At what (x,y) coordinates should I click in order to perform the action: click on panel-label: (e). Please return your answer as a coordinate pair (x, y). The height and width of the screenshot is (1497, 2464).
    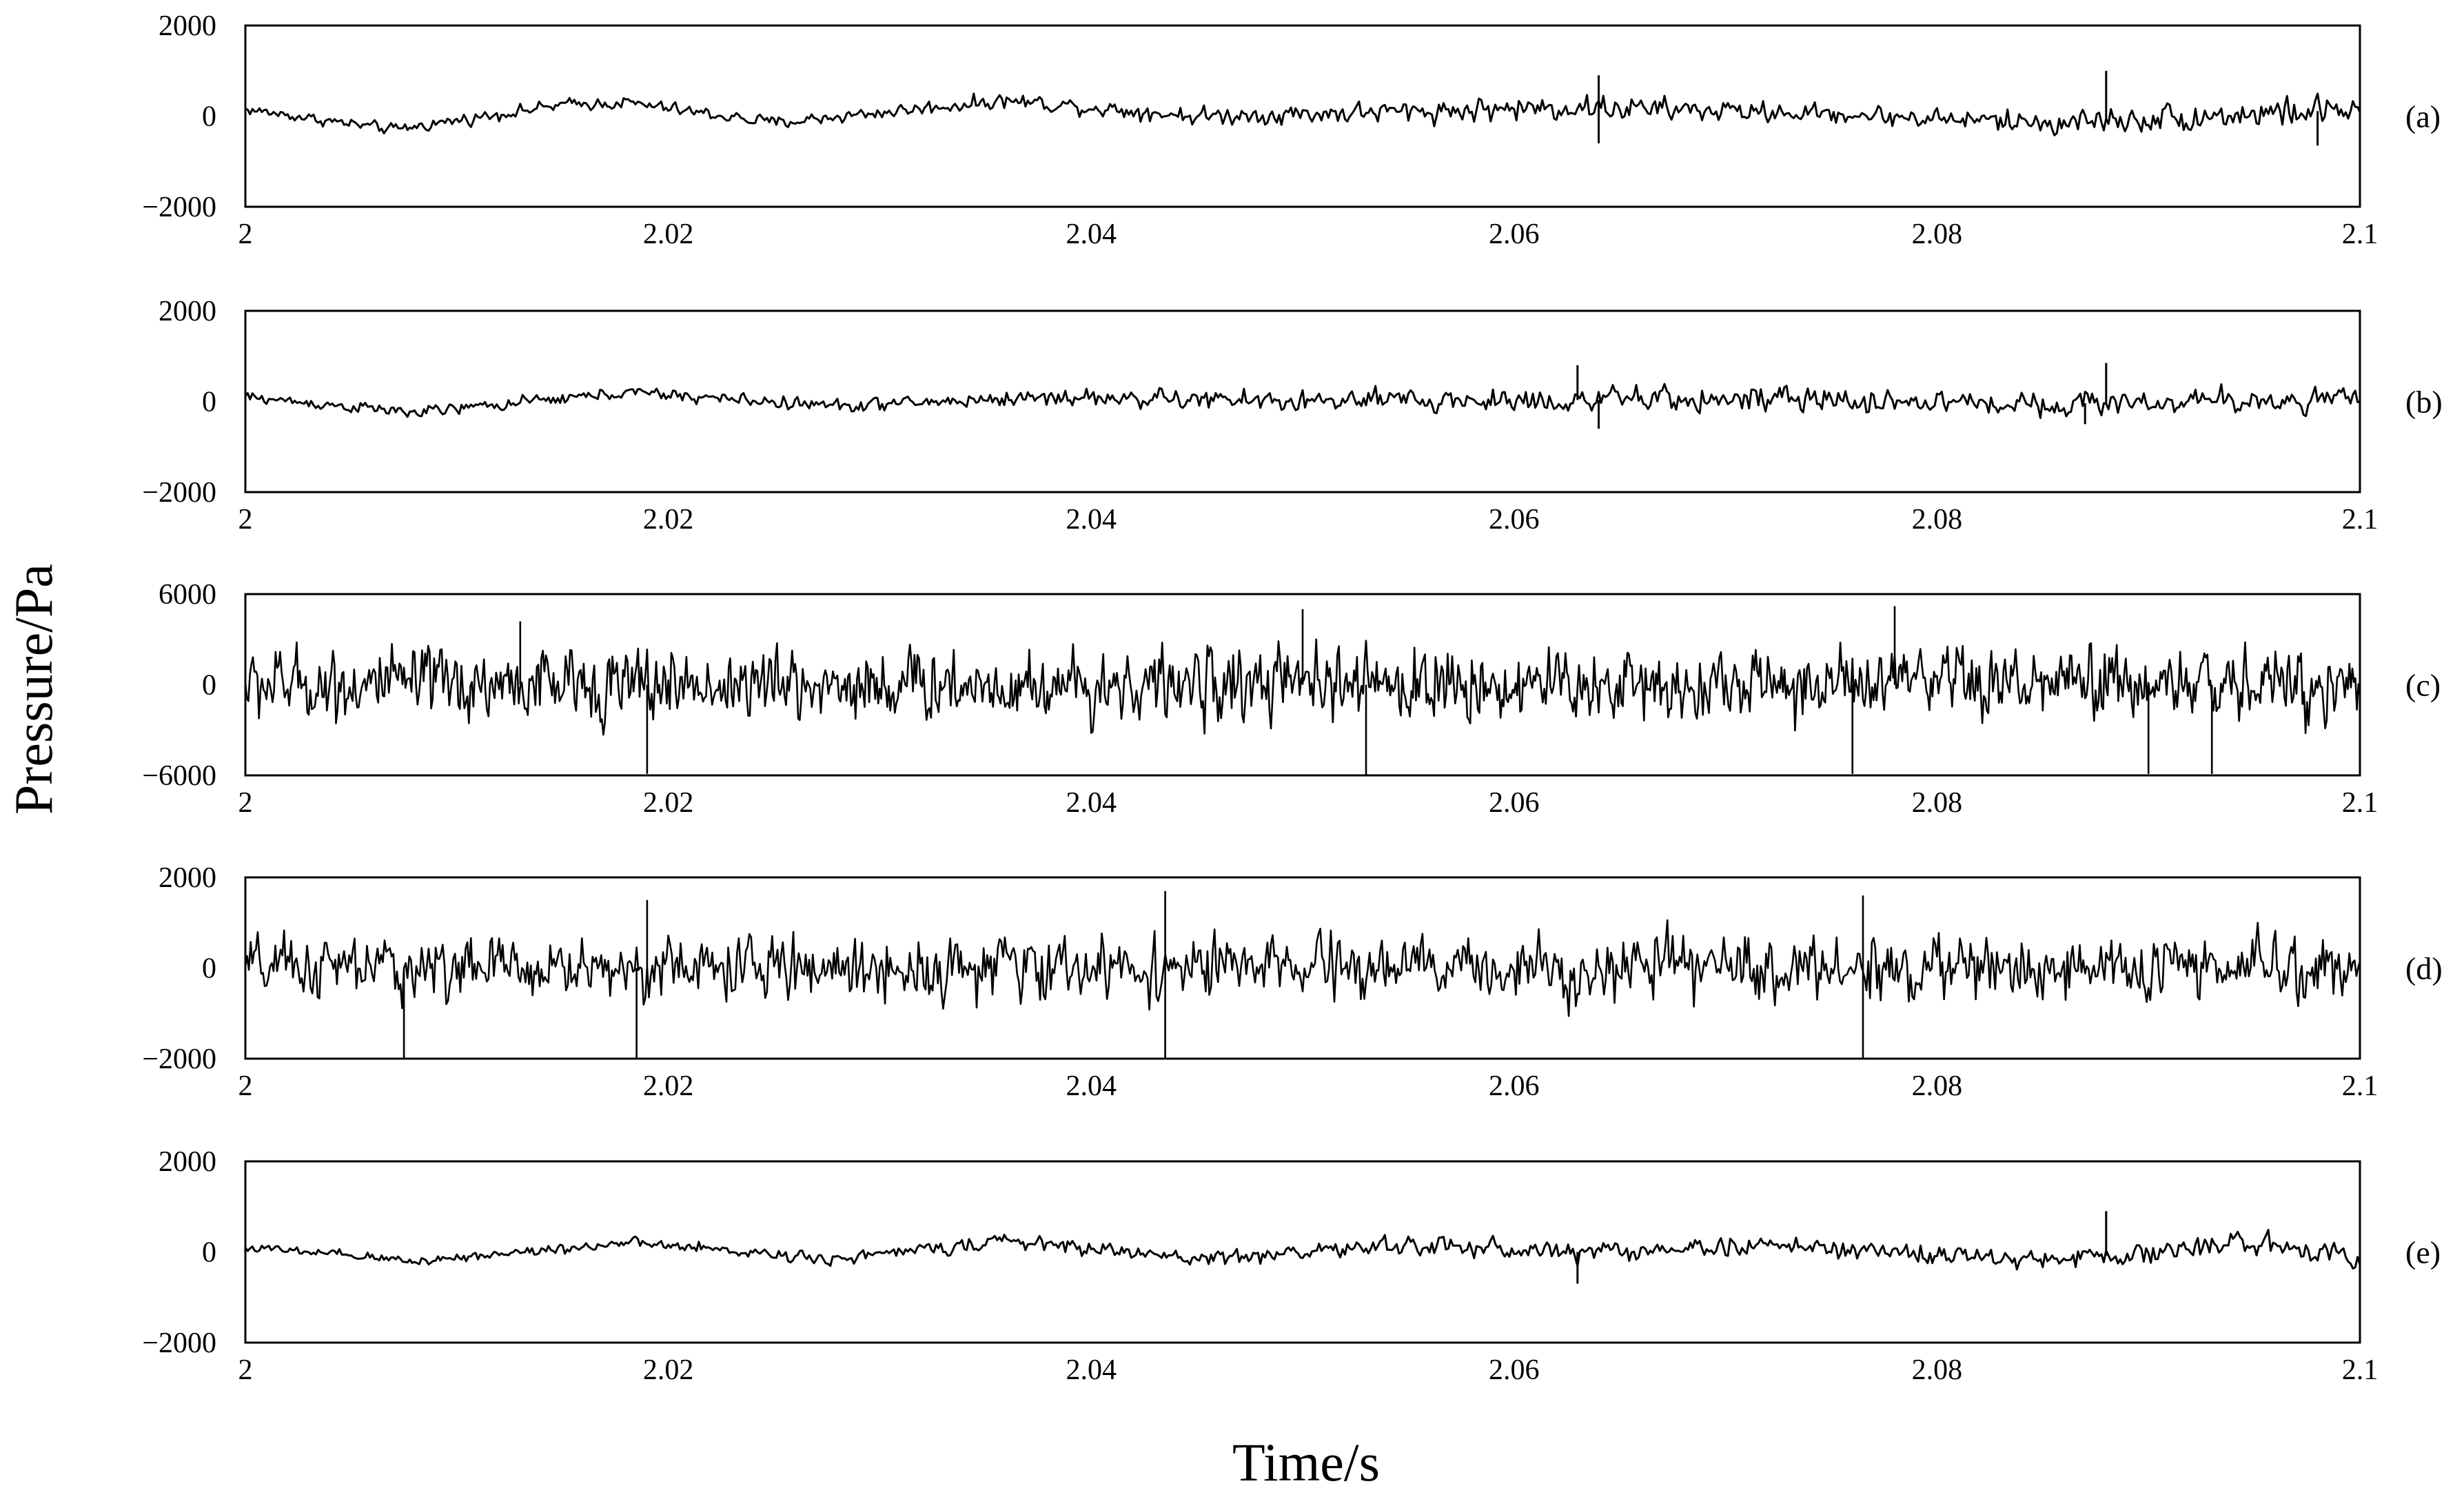
    Looking at the image, I should click on (2423, 1252).